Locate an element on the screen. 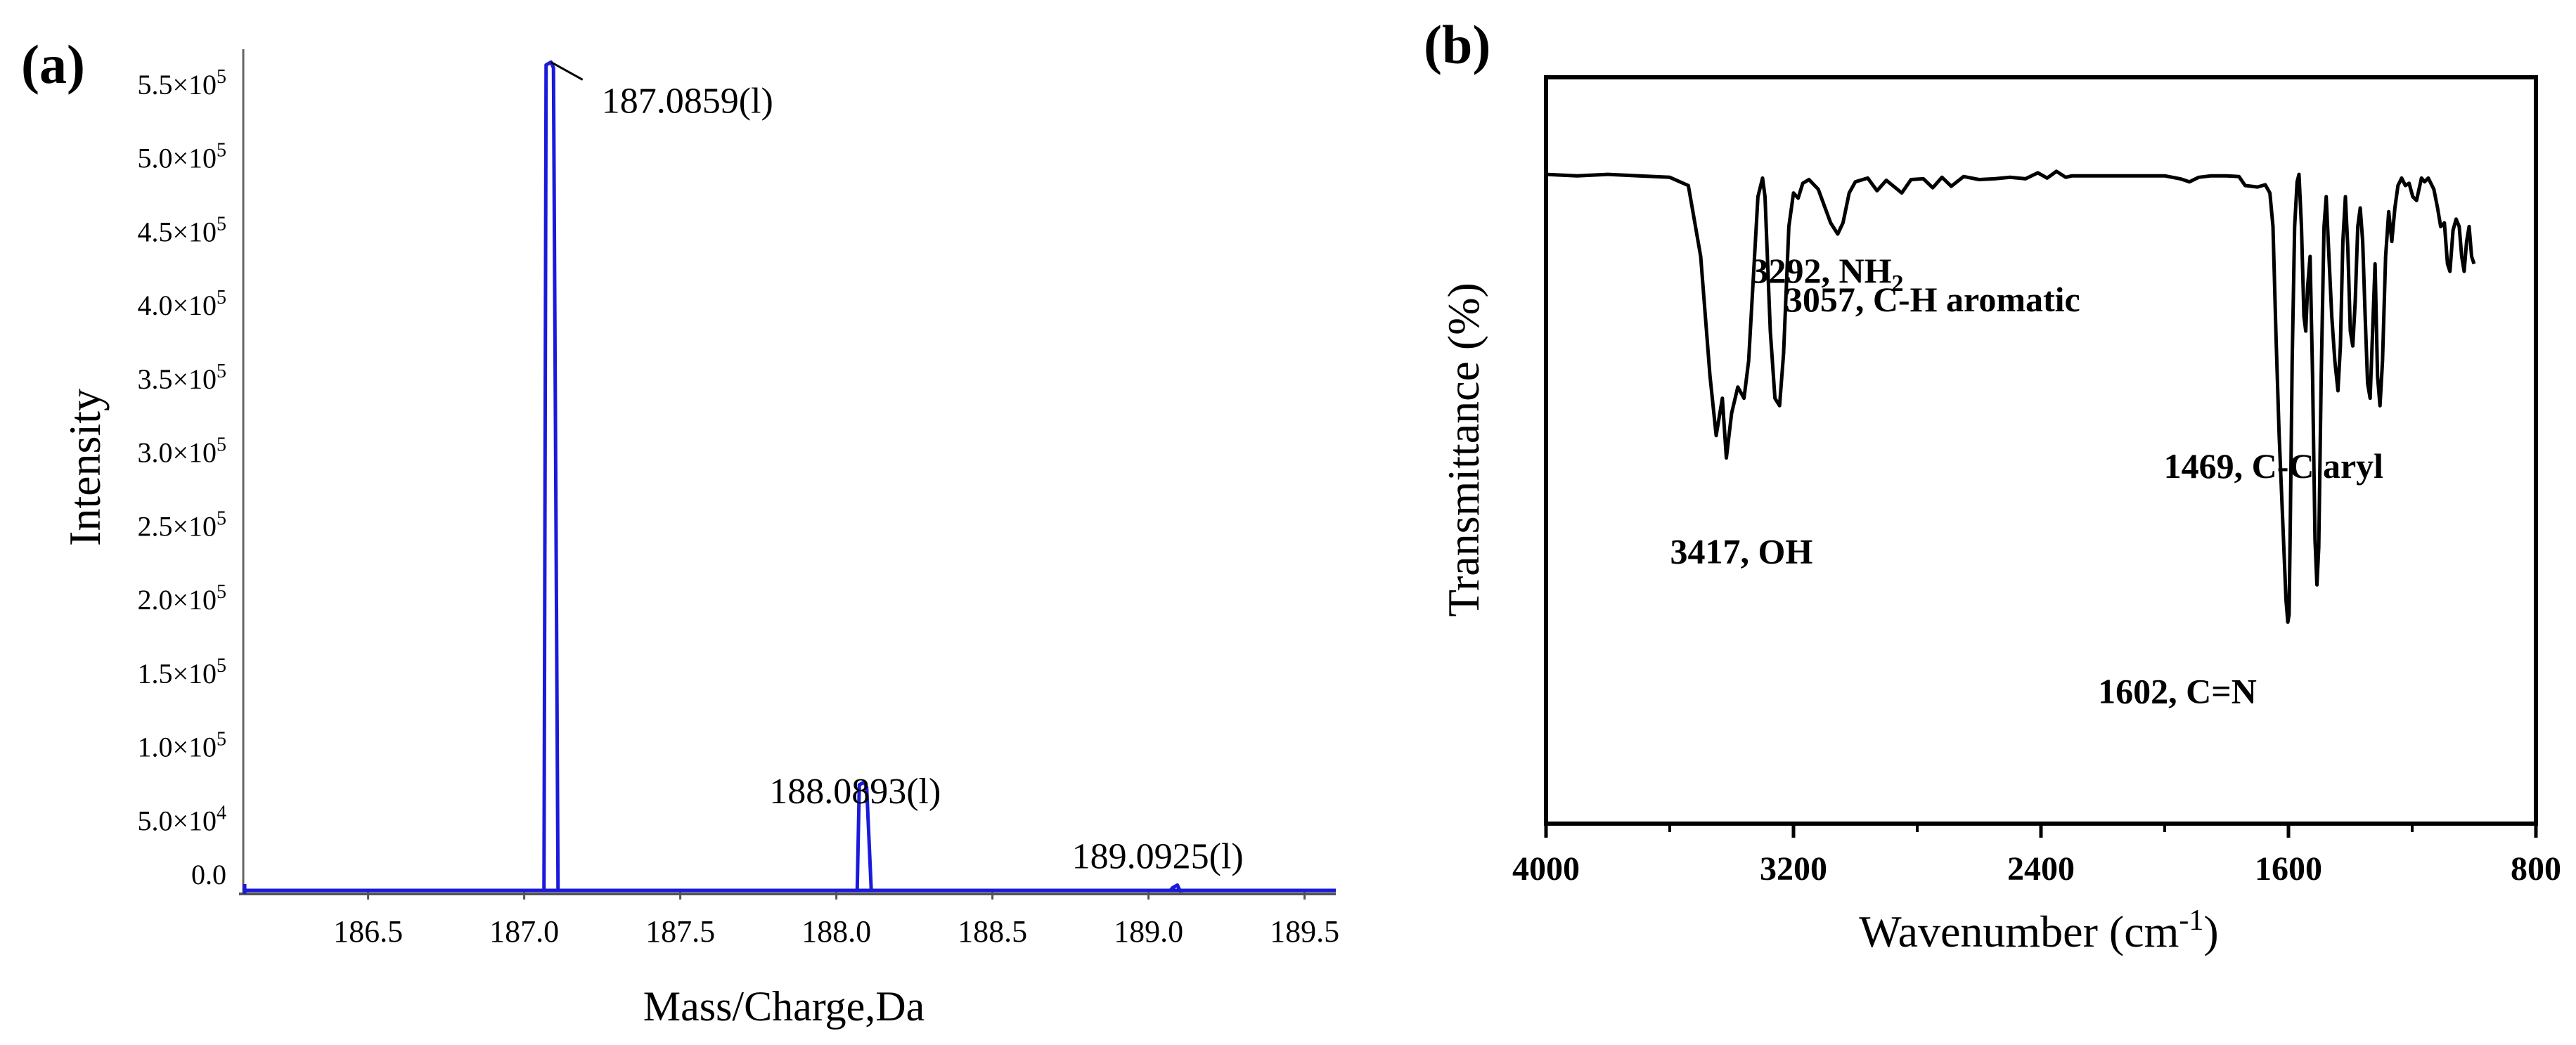 Image resolution: width=2576 pixels, height=1045 pixels. a-y-tick-mantissa: 4.0×10 is located at coordinates (177, 305).